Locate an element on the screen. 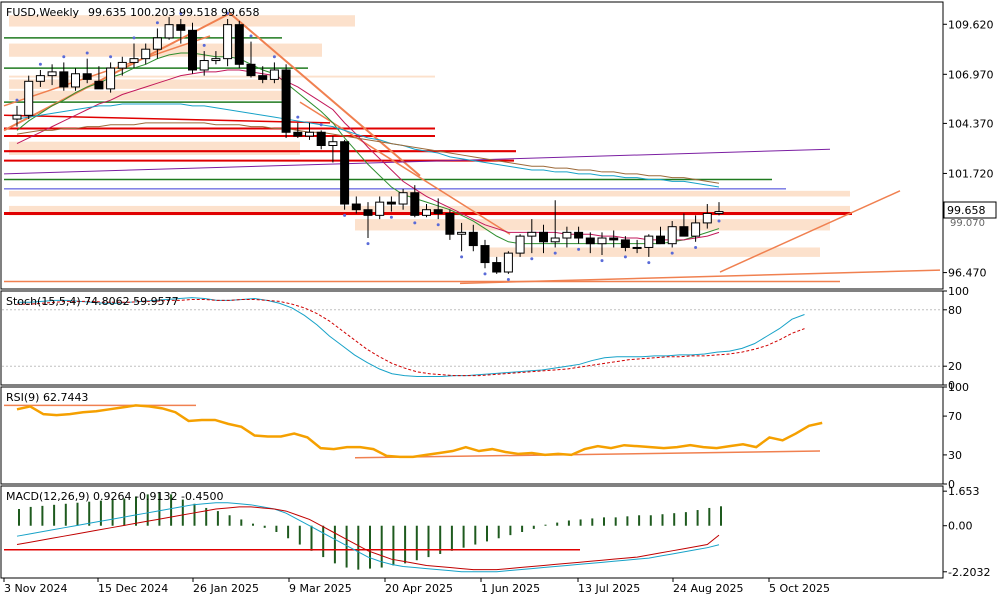  rsi-line is located at coordinates (419, 431).